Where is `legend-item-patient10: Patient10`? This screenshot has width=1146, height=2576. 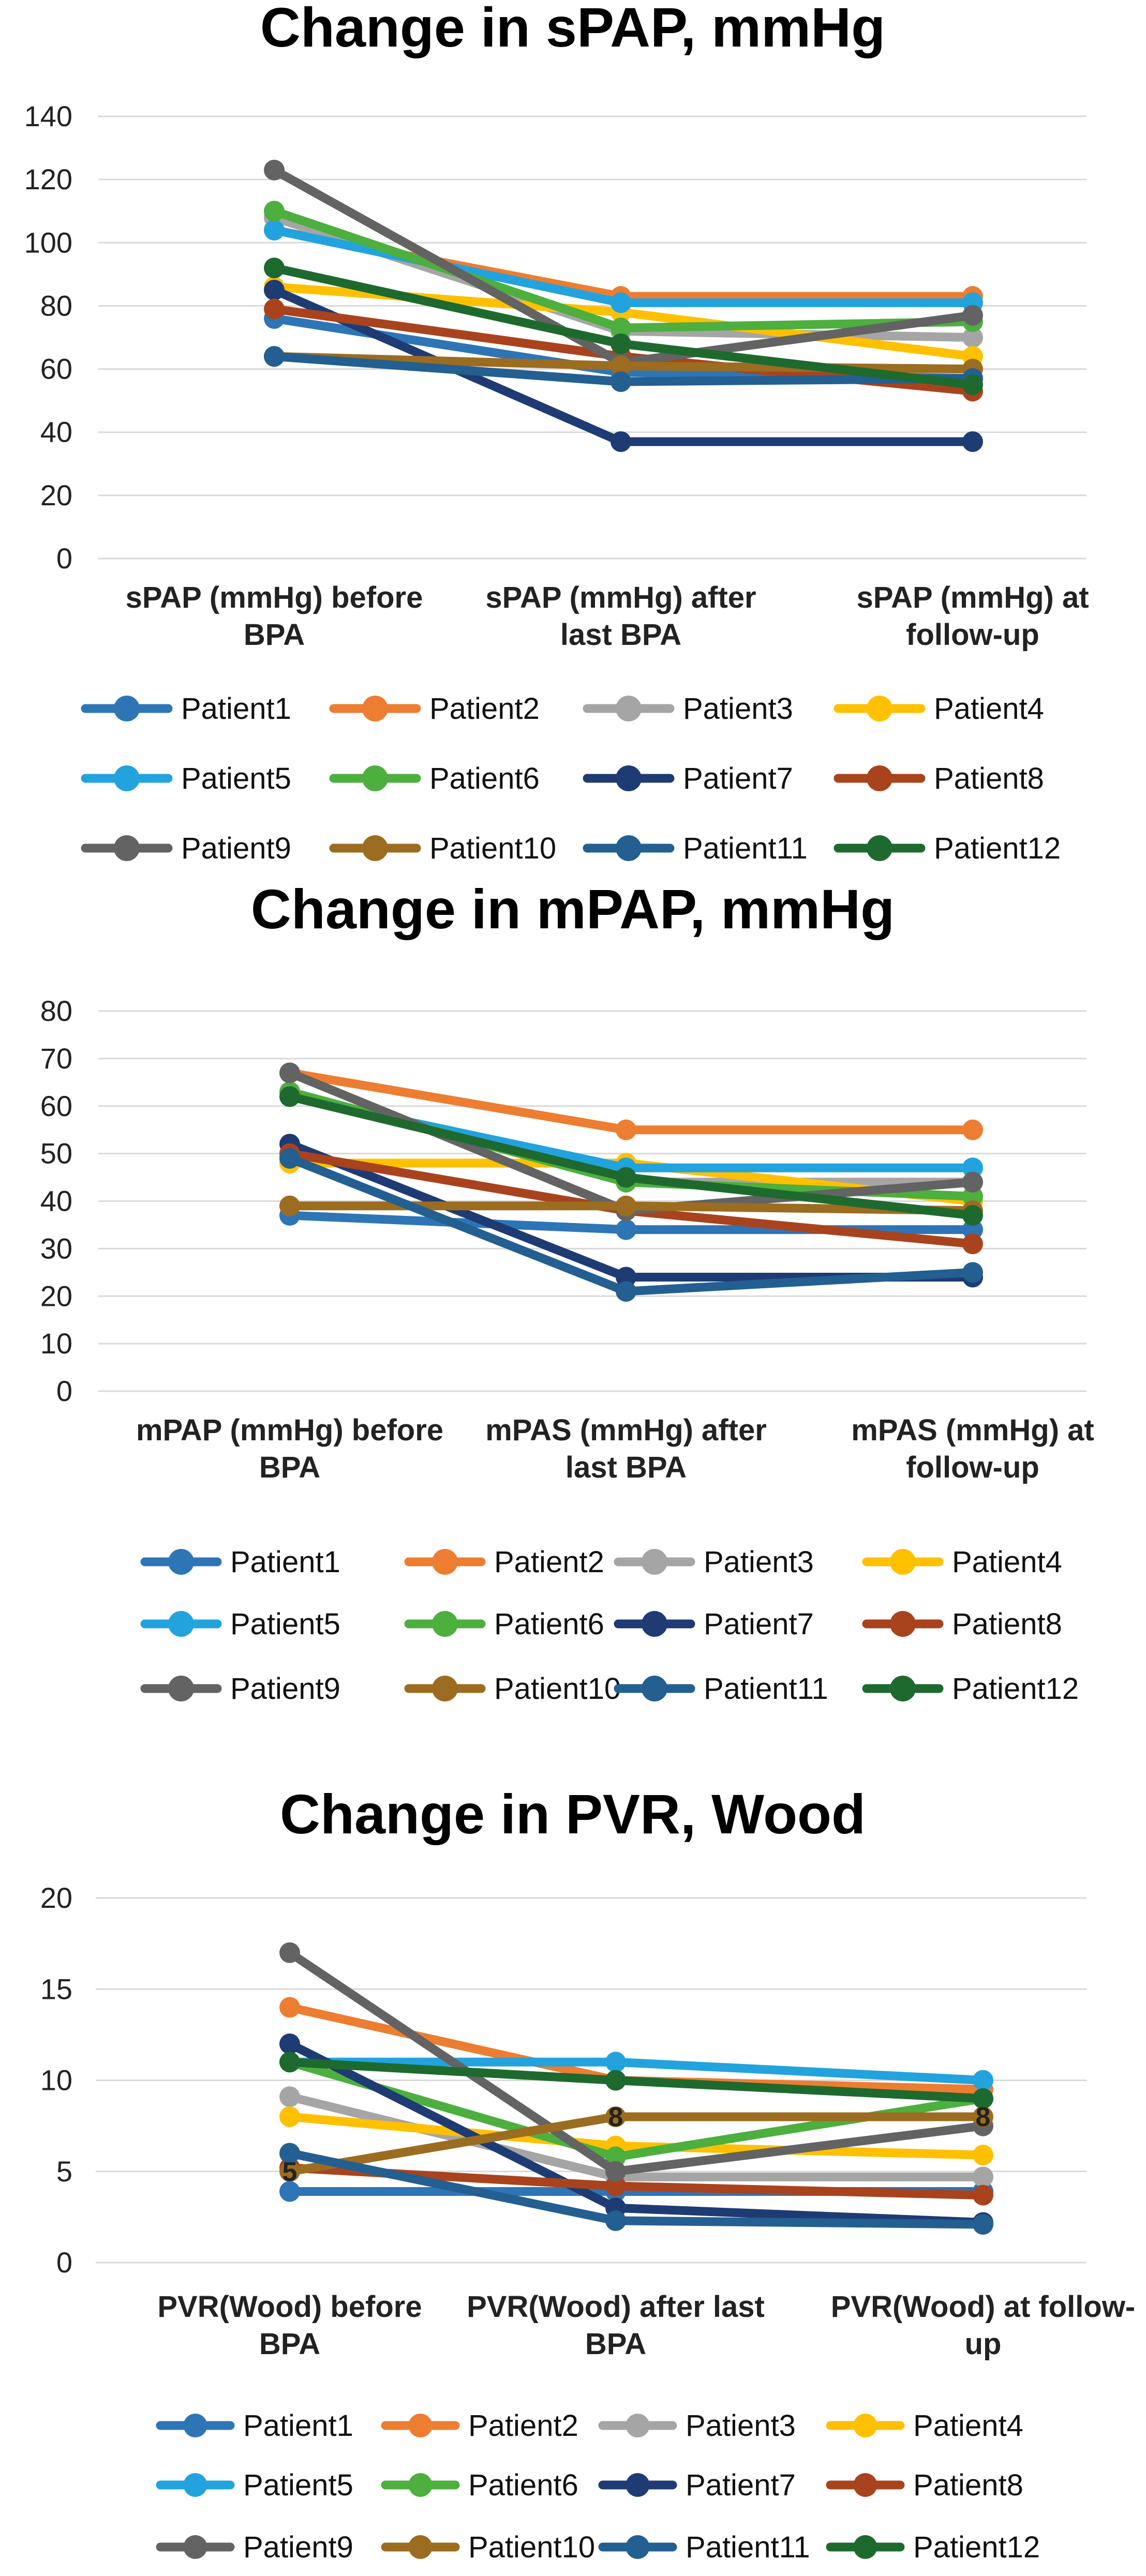 legend-item-patient10: Patient10 is located at coordinates (512, 1689).